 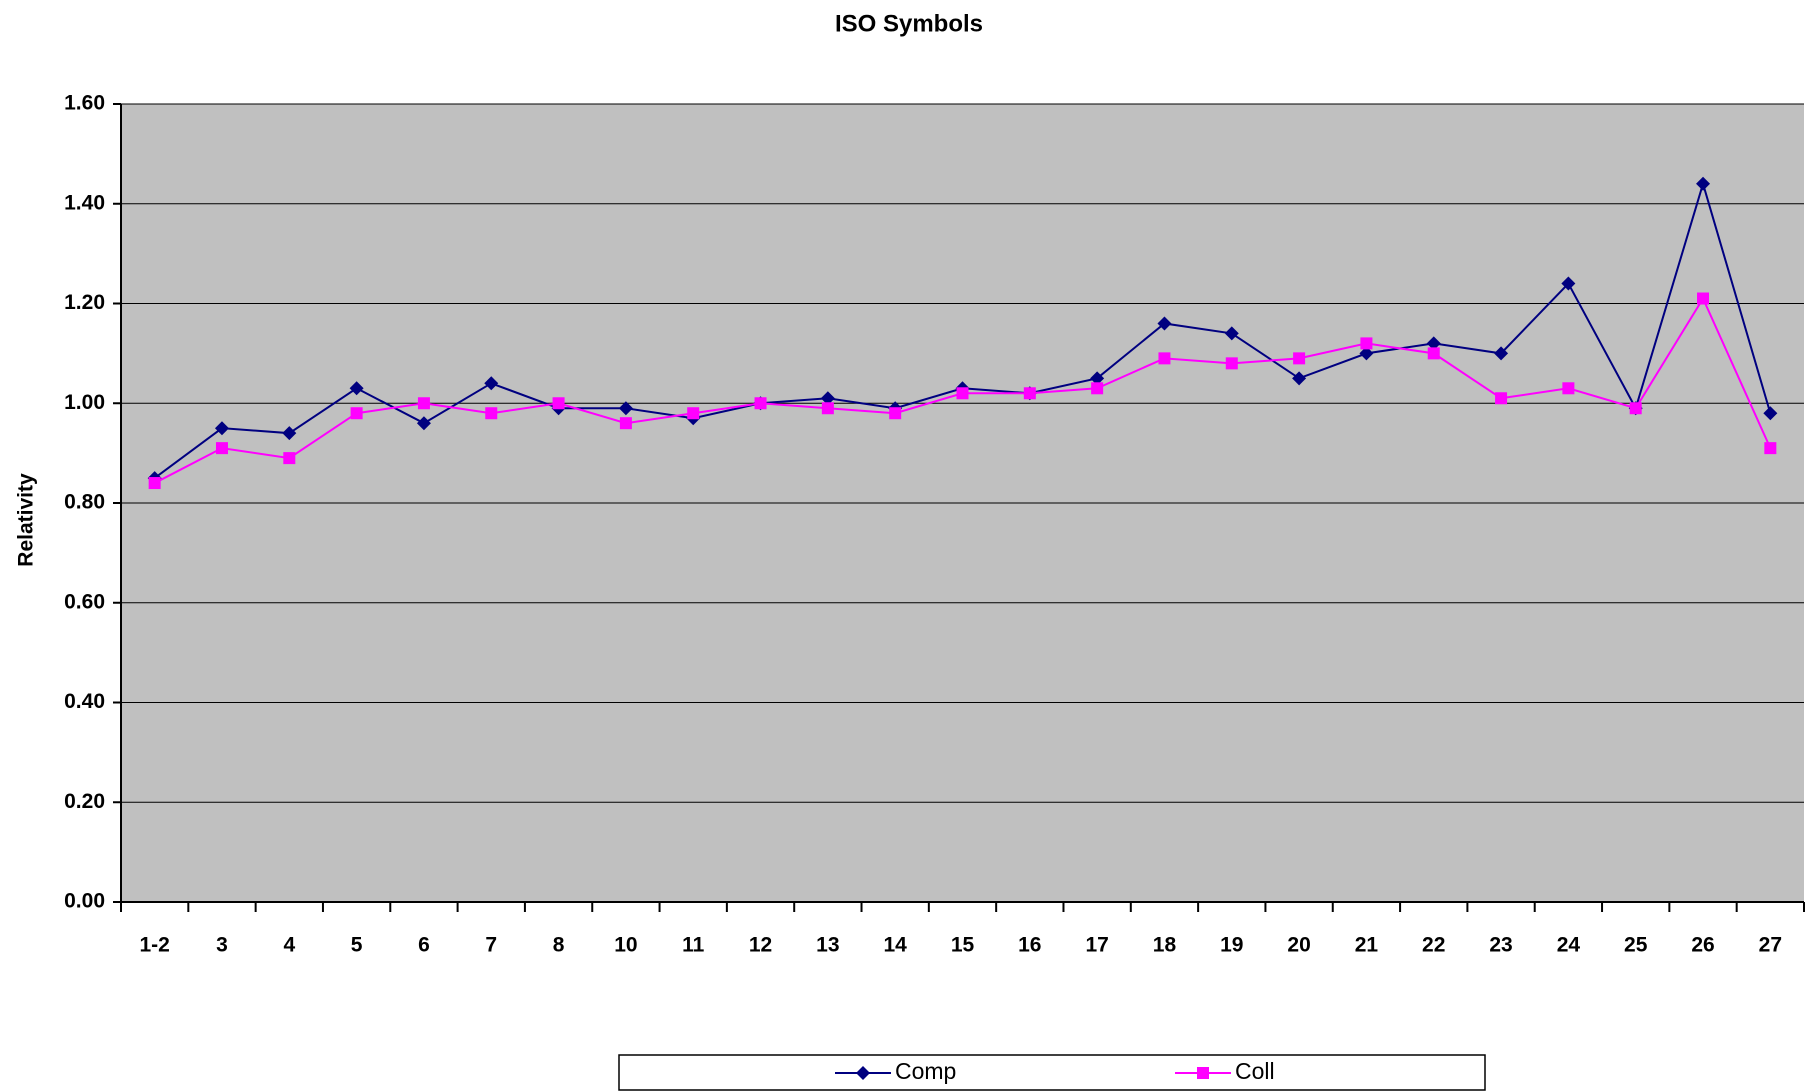 What do you see at coordinates (84, 202) in the screenshot?
I see `y-tick-label: 1.40` at bounding box center [84, 202].